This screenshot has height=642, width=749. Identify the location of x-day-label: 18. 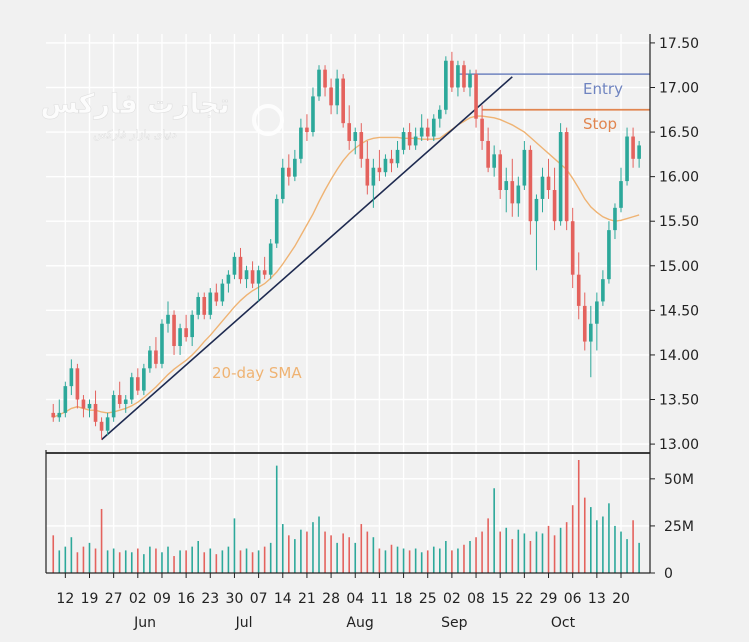
(404, 599).